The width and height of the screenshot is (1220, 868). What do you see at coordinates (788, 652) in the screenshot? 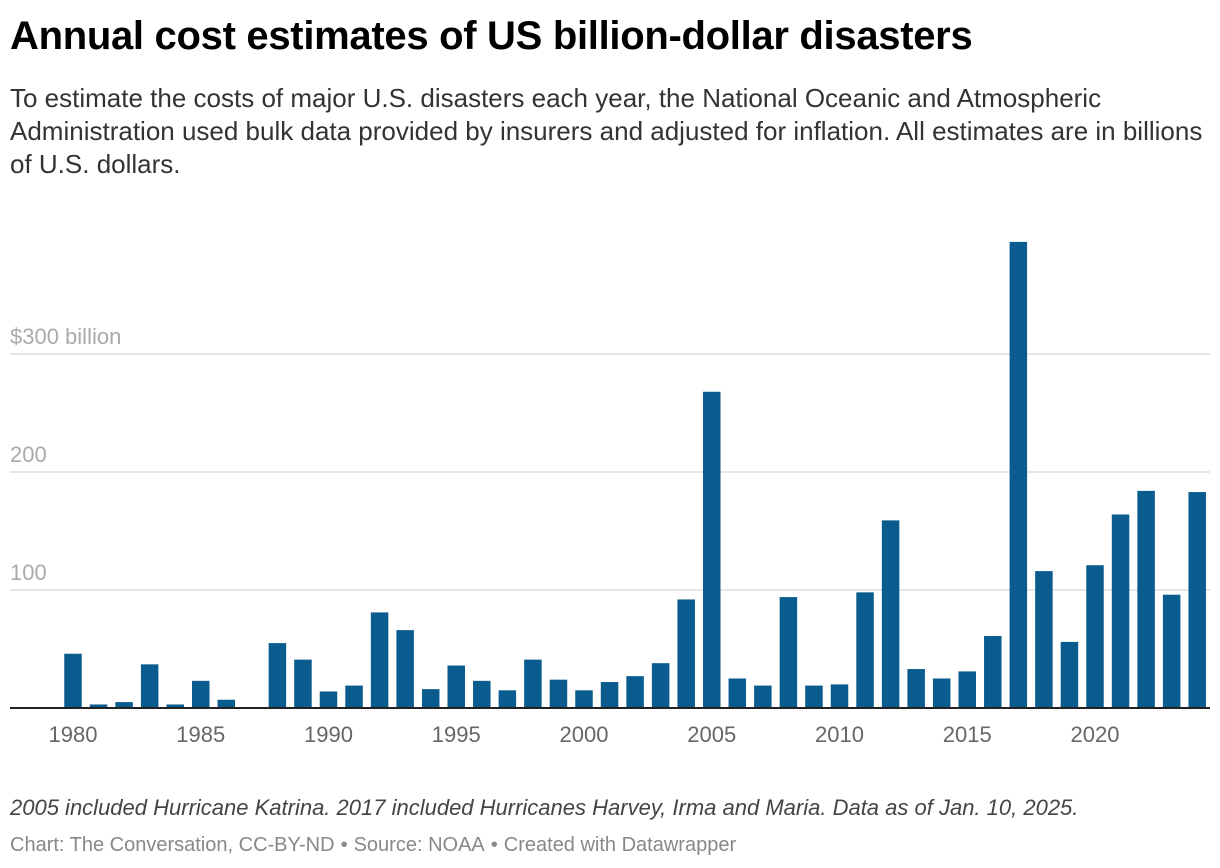
I see `bar-2008` at bounding box center [788, 652].